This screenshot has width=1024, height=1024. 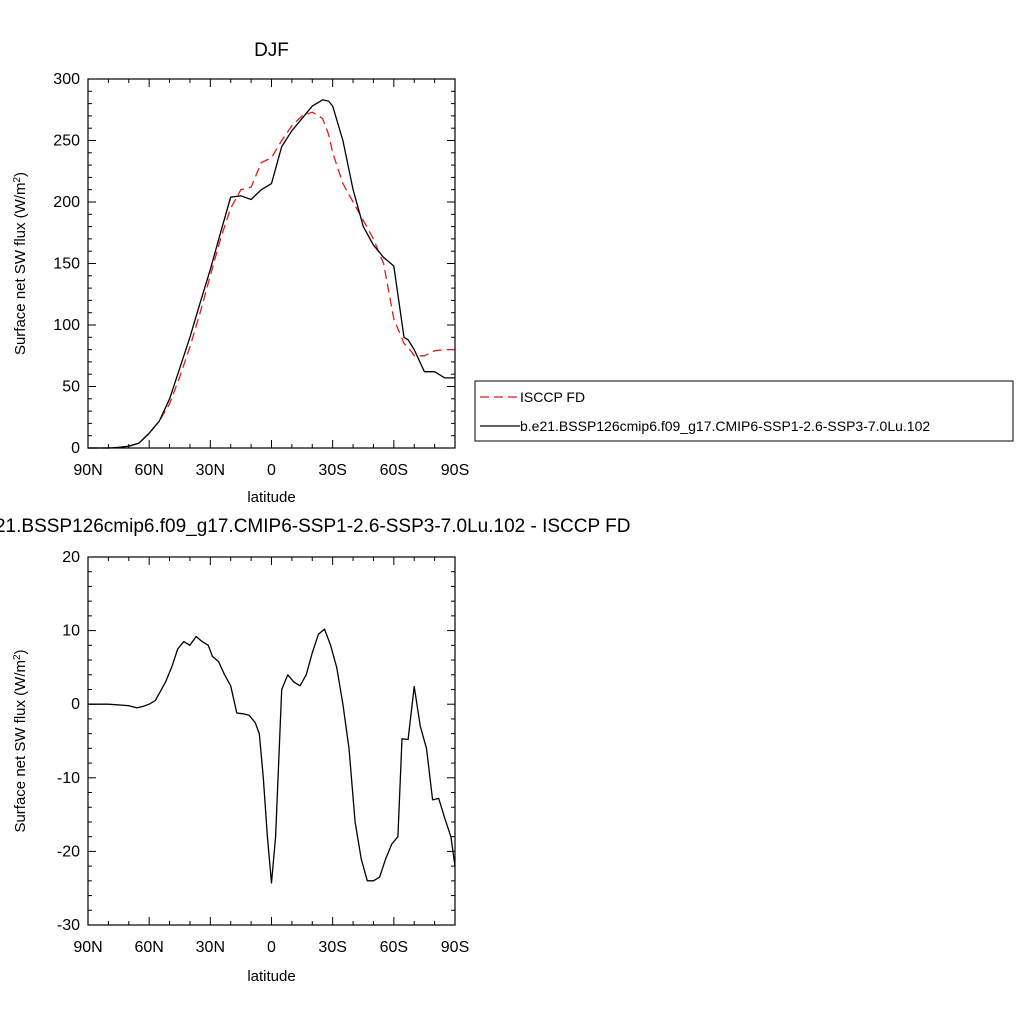 I want to click on y-tick-label: 200, so click(x=66, y=202).